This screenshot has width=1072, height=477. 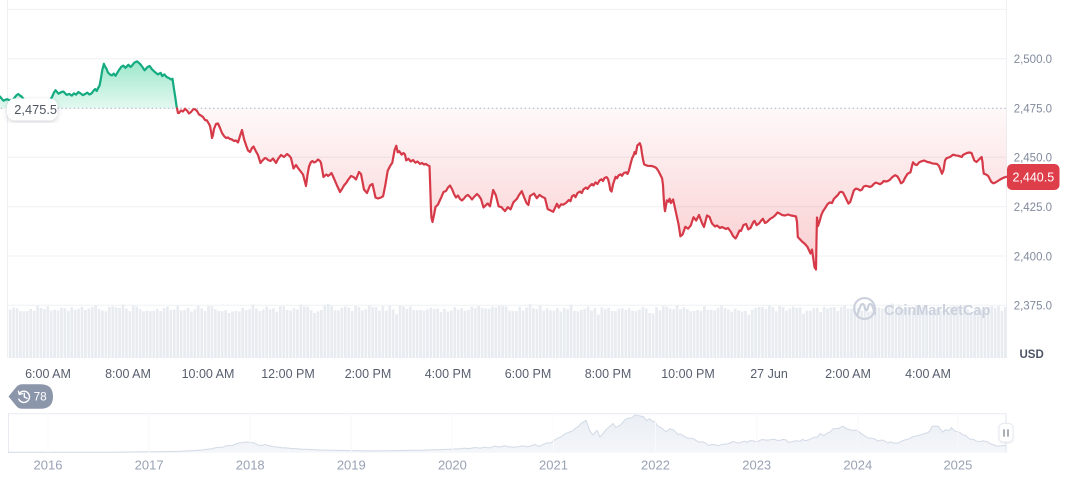 I want to click on svg-text: 8:00 PM, so click(x=608, y=374).